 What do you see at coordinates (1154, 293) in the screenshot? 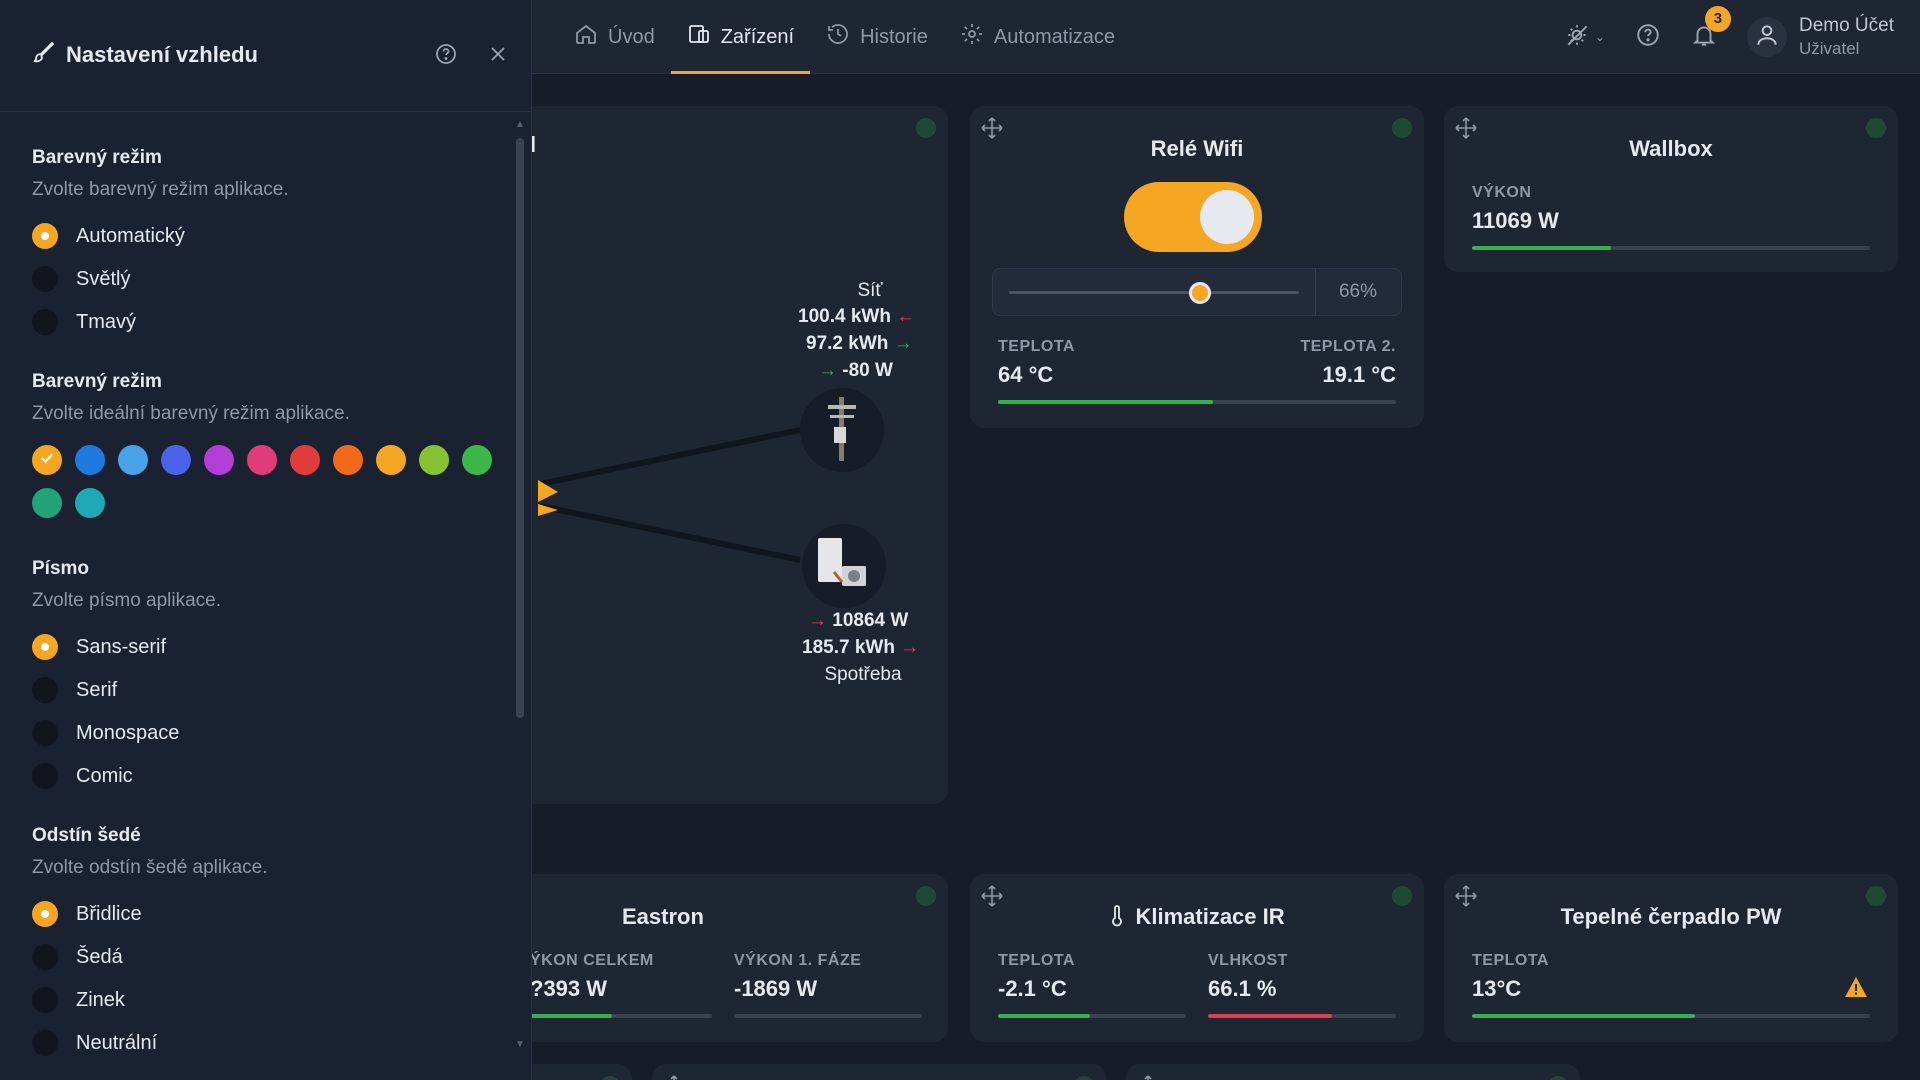
I see `slider-track` at bounding box center [1154, 293].